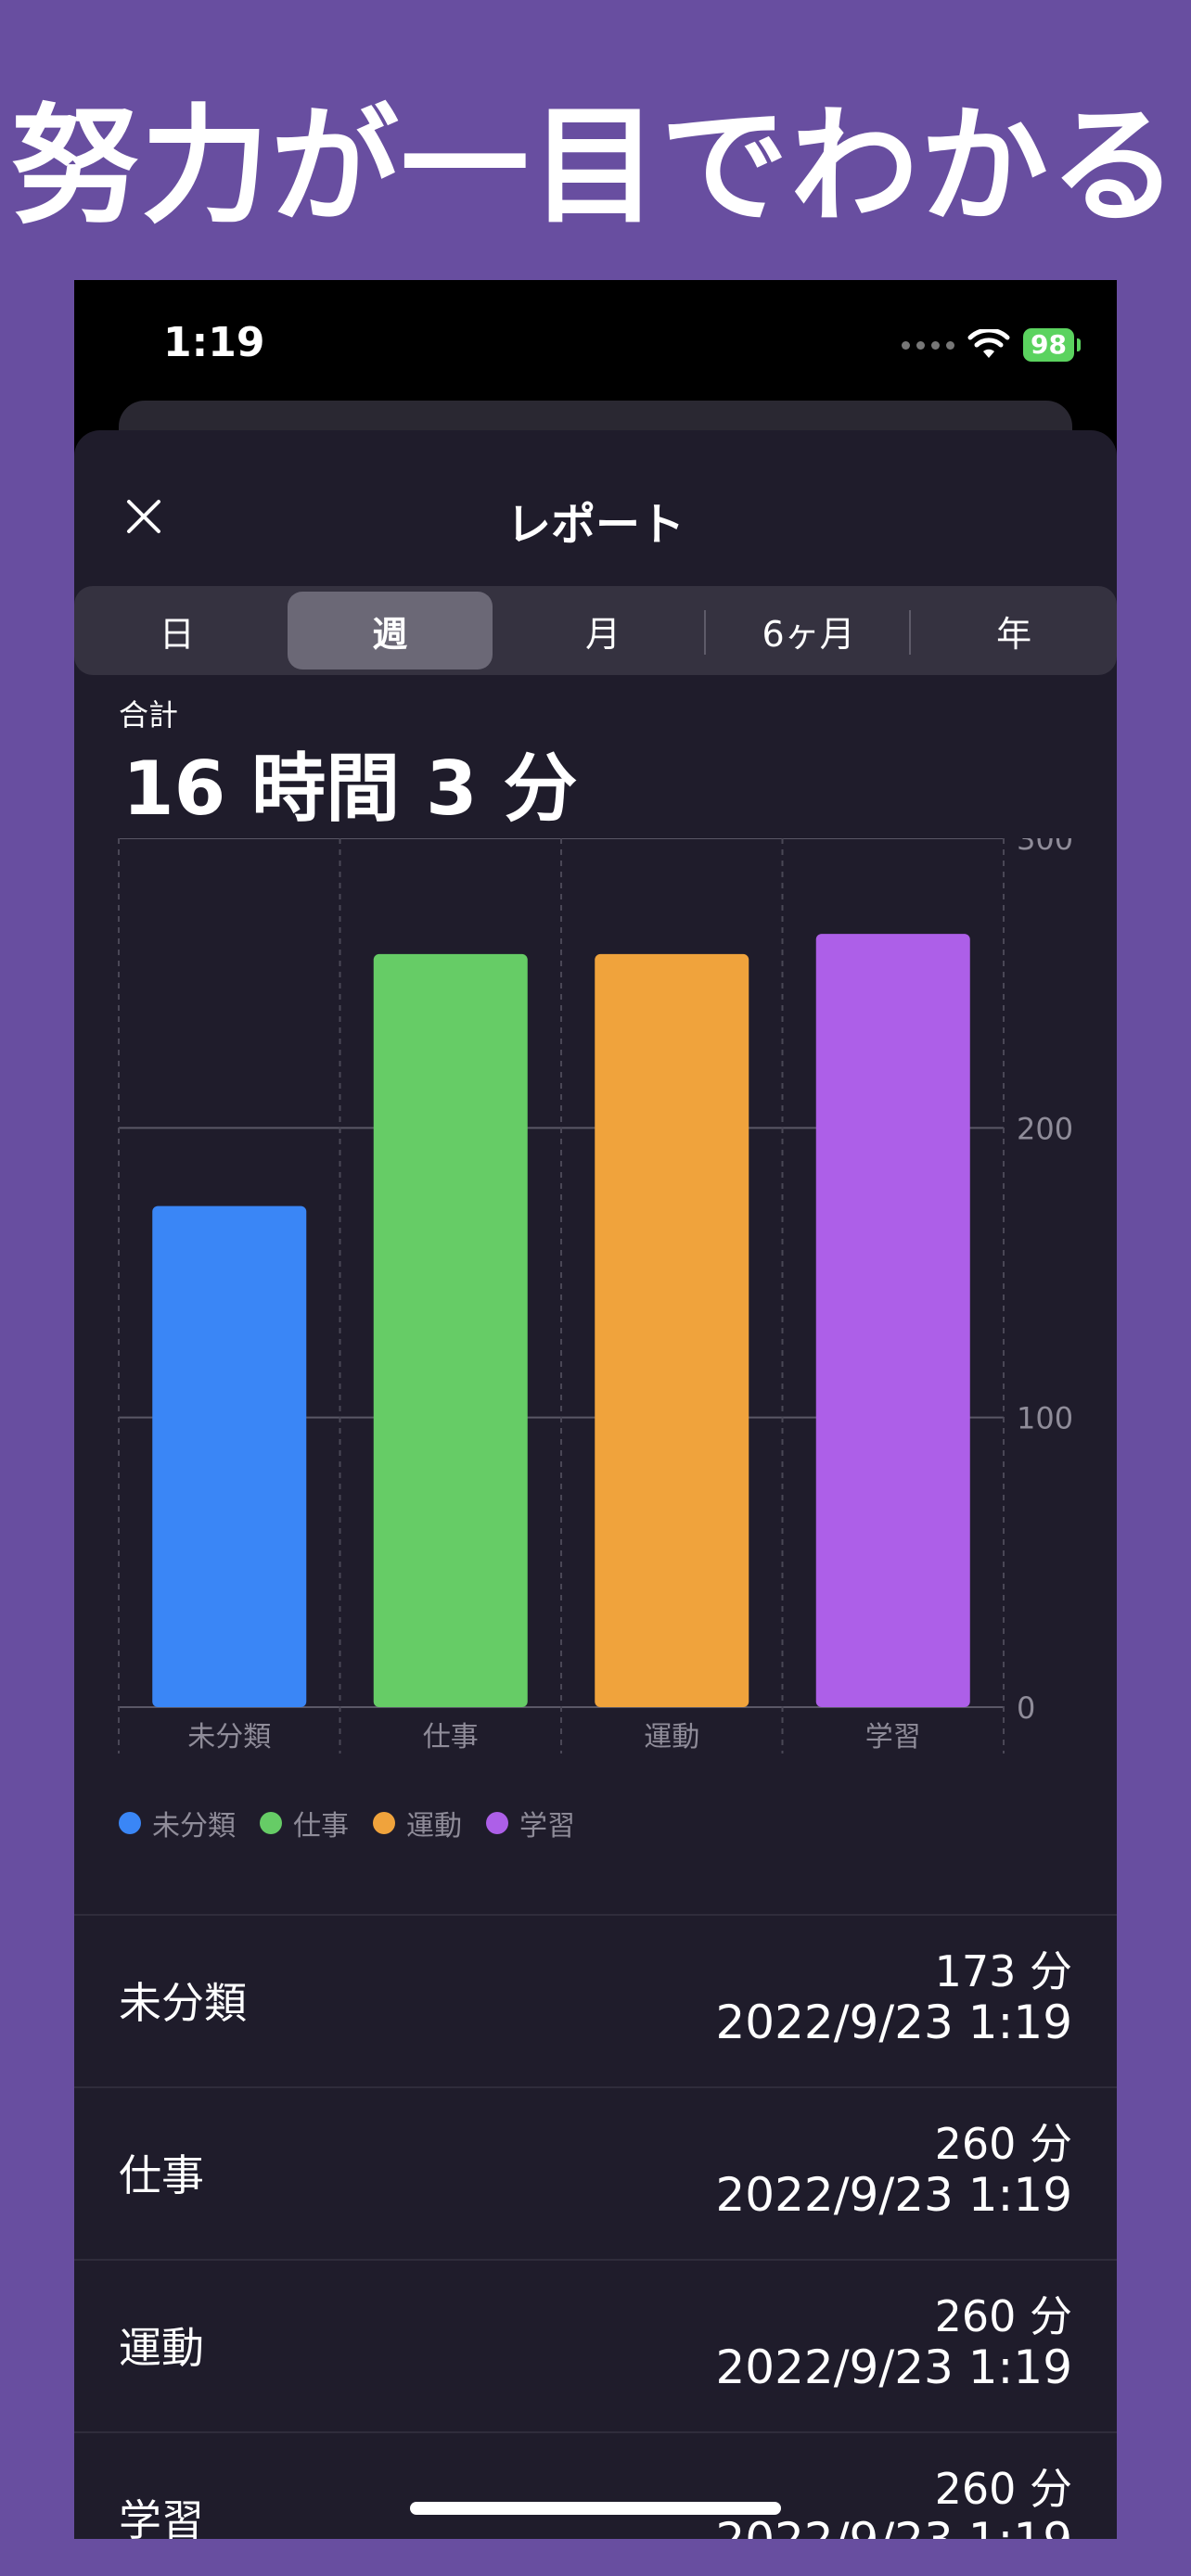 This screenshot has width=1191, height=2576. What do you see at coordinates (1045, 1418) in the screenshot?
I see `y-tick-label: 100` at bounding box center [1045, 1418].